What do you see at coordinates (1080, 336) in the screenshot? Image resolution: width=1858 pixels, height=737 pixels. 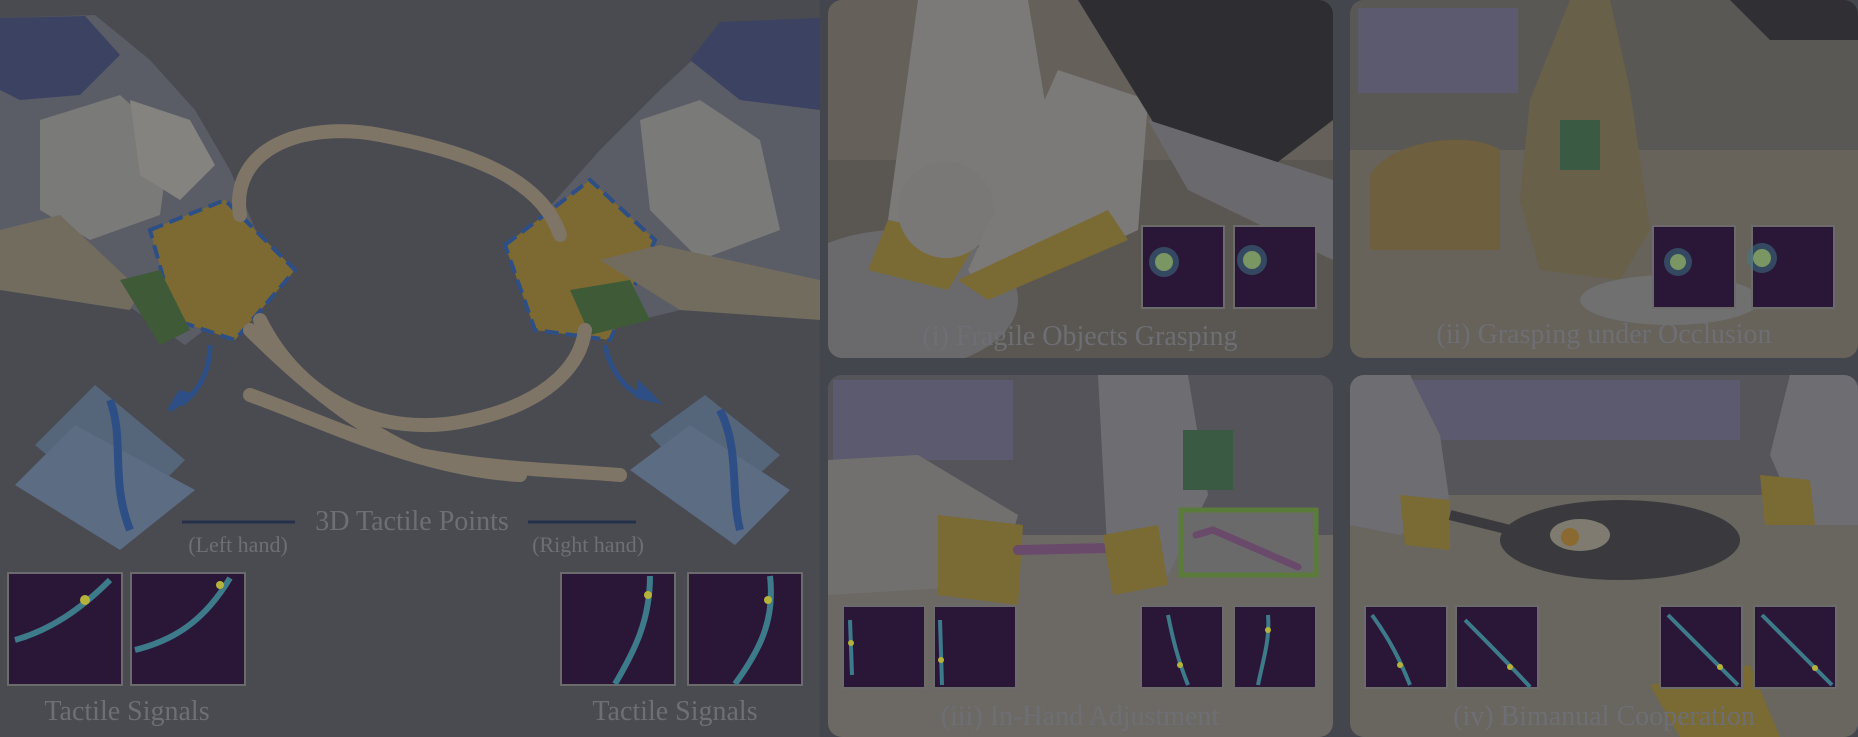 I see `panel-i-caption: (i) Fragile Objects Grasping` at bounding box center [1080, 336].